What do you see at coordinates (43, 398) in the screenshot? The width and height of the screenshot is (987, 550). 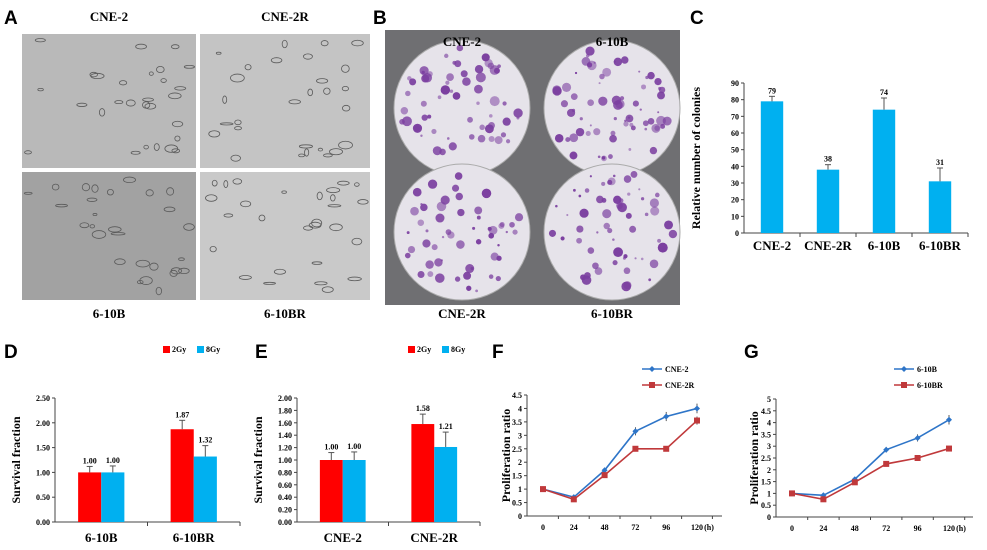 I see `y-tick-label: 2.50` at bounding box center [43, 398].